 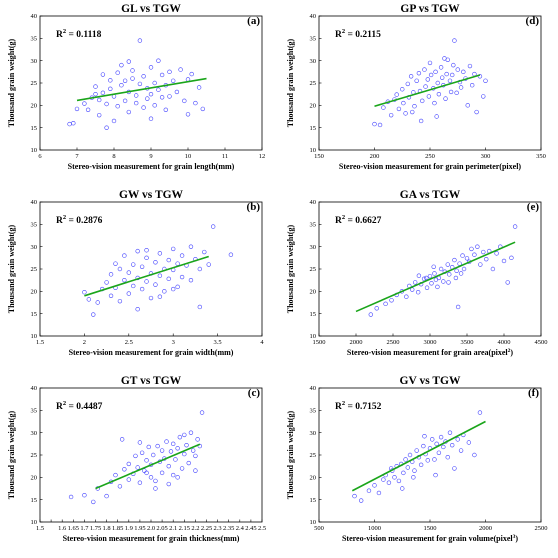 I want to click on x-tick-label: 2.25, so click(x=206, y=528).